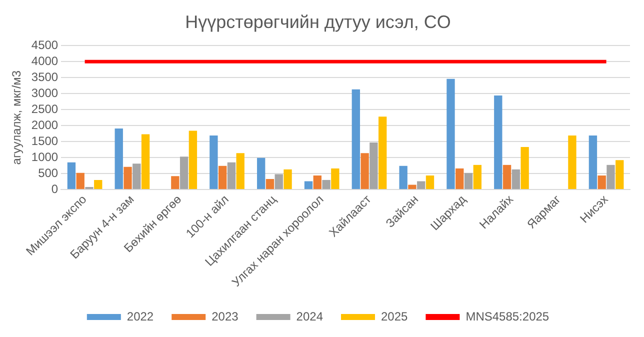  Describe the element at coordinates (310, 316) in the screenshot. I see `legend-label: 2024` at that location.